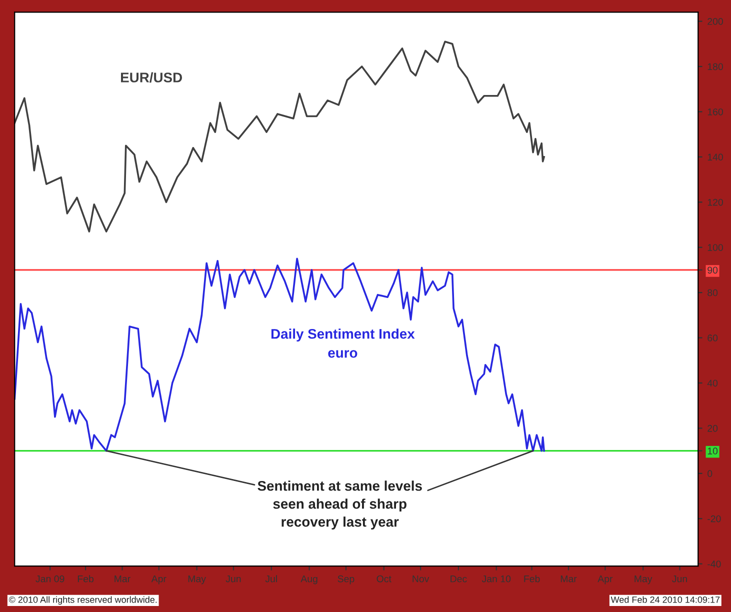 The width and height of the screenshot is (731, 612). What do you see at coordinates (713, 270) in the screenshot?
I see `y-tick-label: 90` at bounding box center [713, 270].